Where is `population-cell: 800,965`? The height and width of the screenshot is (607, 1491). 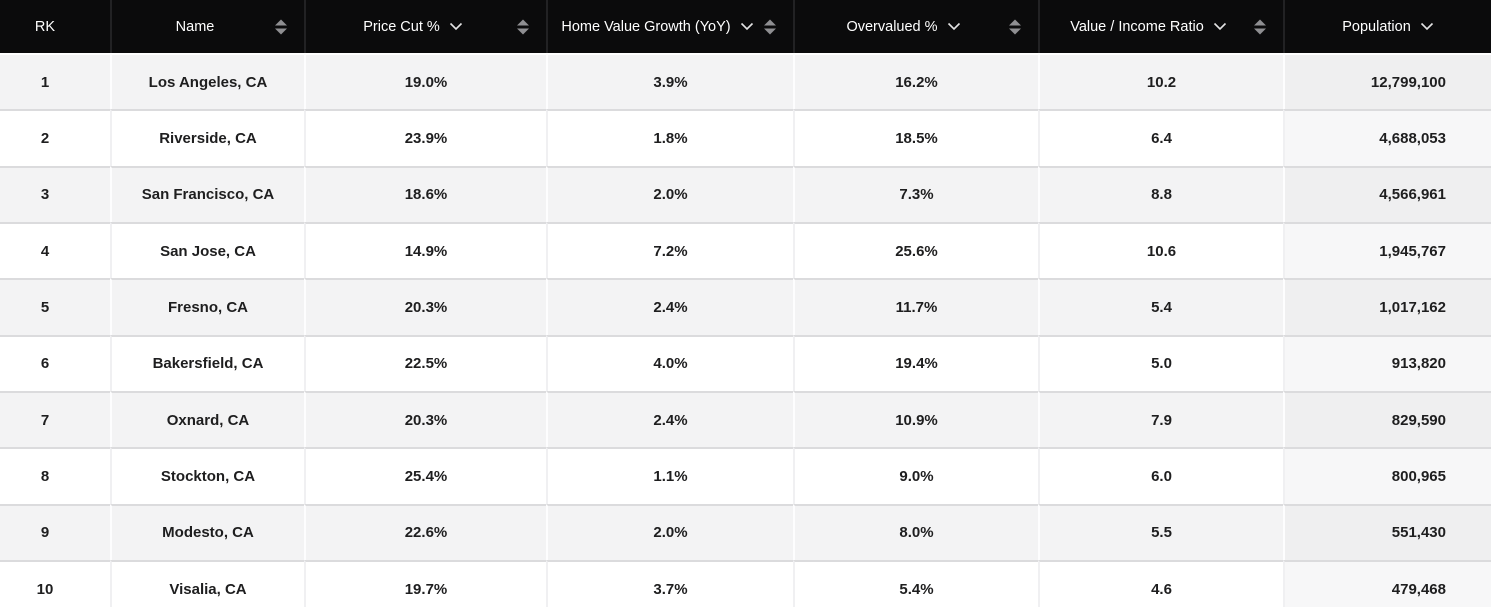
population-cell: 800,965 is located at coordinates (1387, 475).